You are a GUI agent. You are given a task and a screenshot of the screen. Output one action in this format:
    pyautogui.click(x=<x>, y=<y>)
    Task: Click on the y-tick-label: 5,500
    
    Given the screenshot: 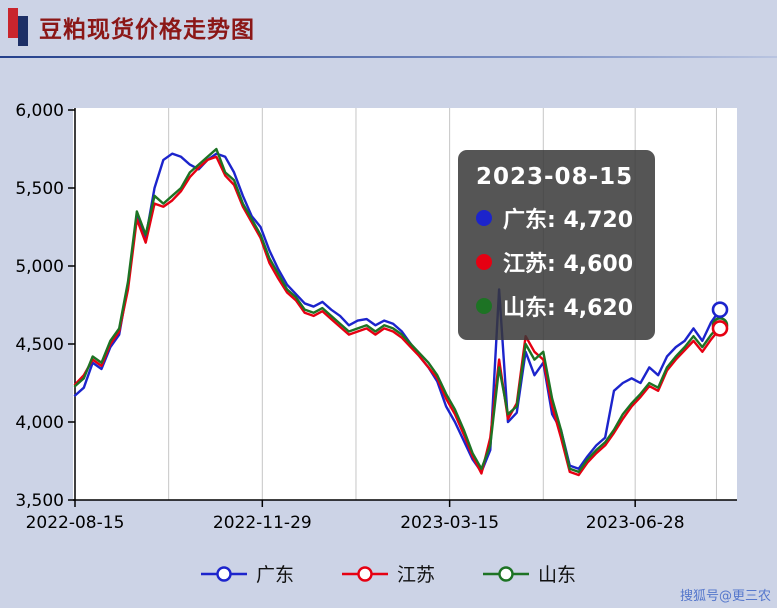 What is the action you would take?
    pyautogui.click(x=39, y=189)
    